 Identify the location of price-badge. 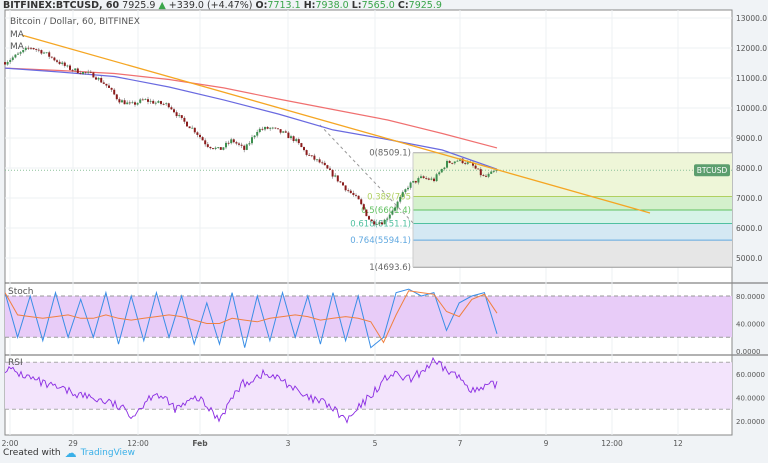
(712, 170).